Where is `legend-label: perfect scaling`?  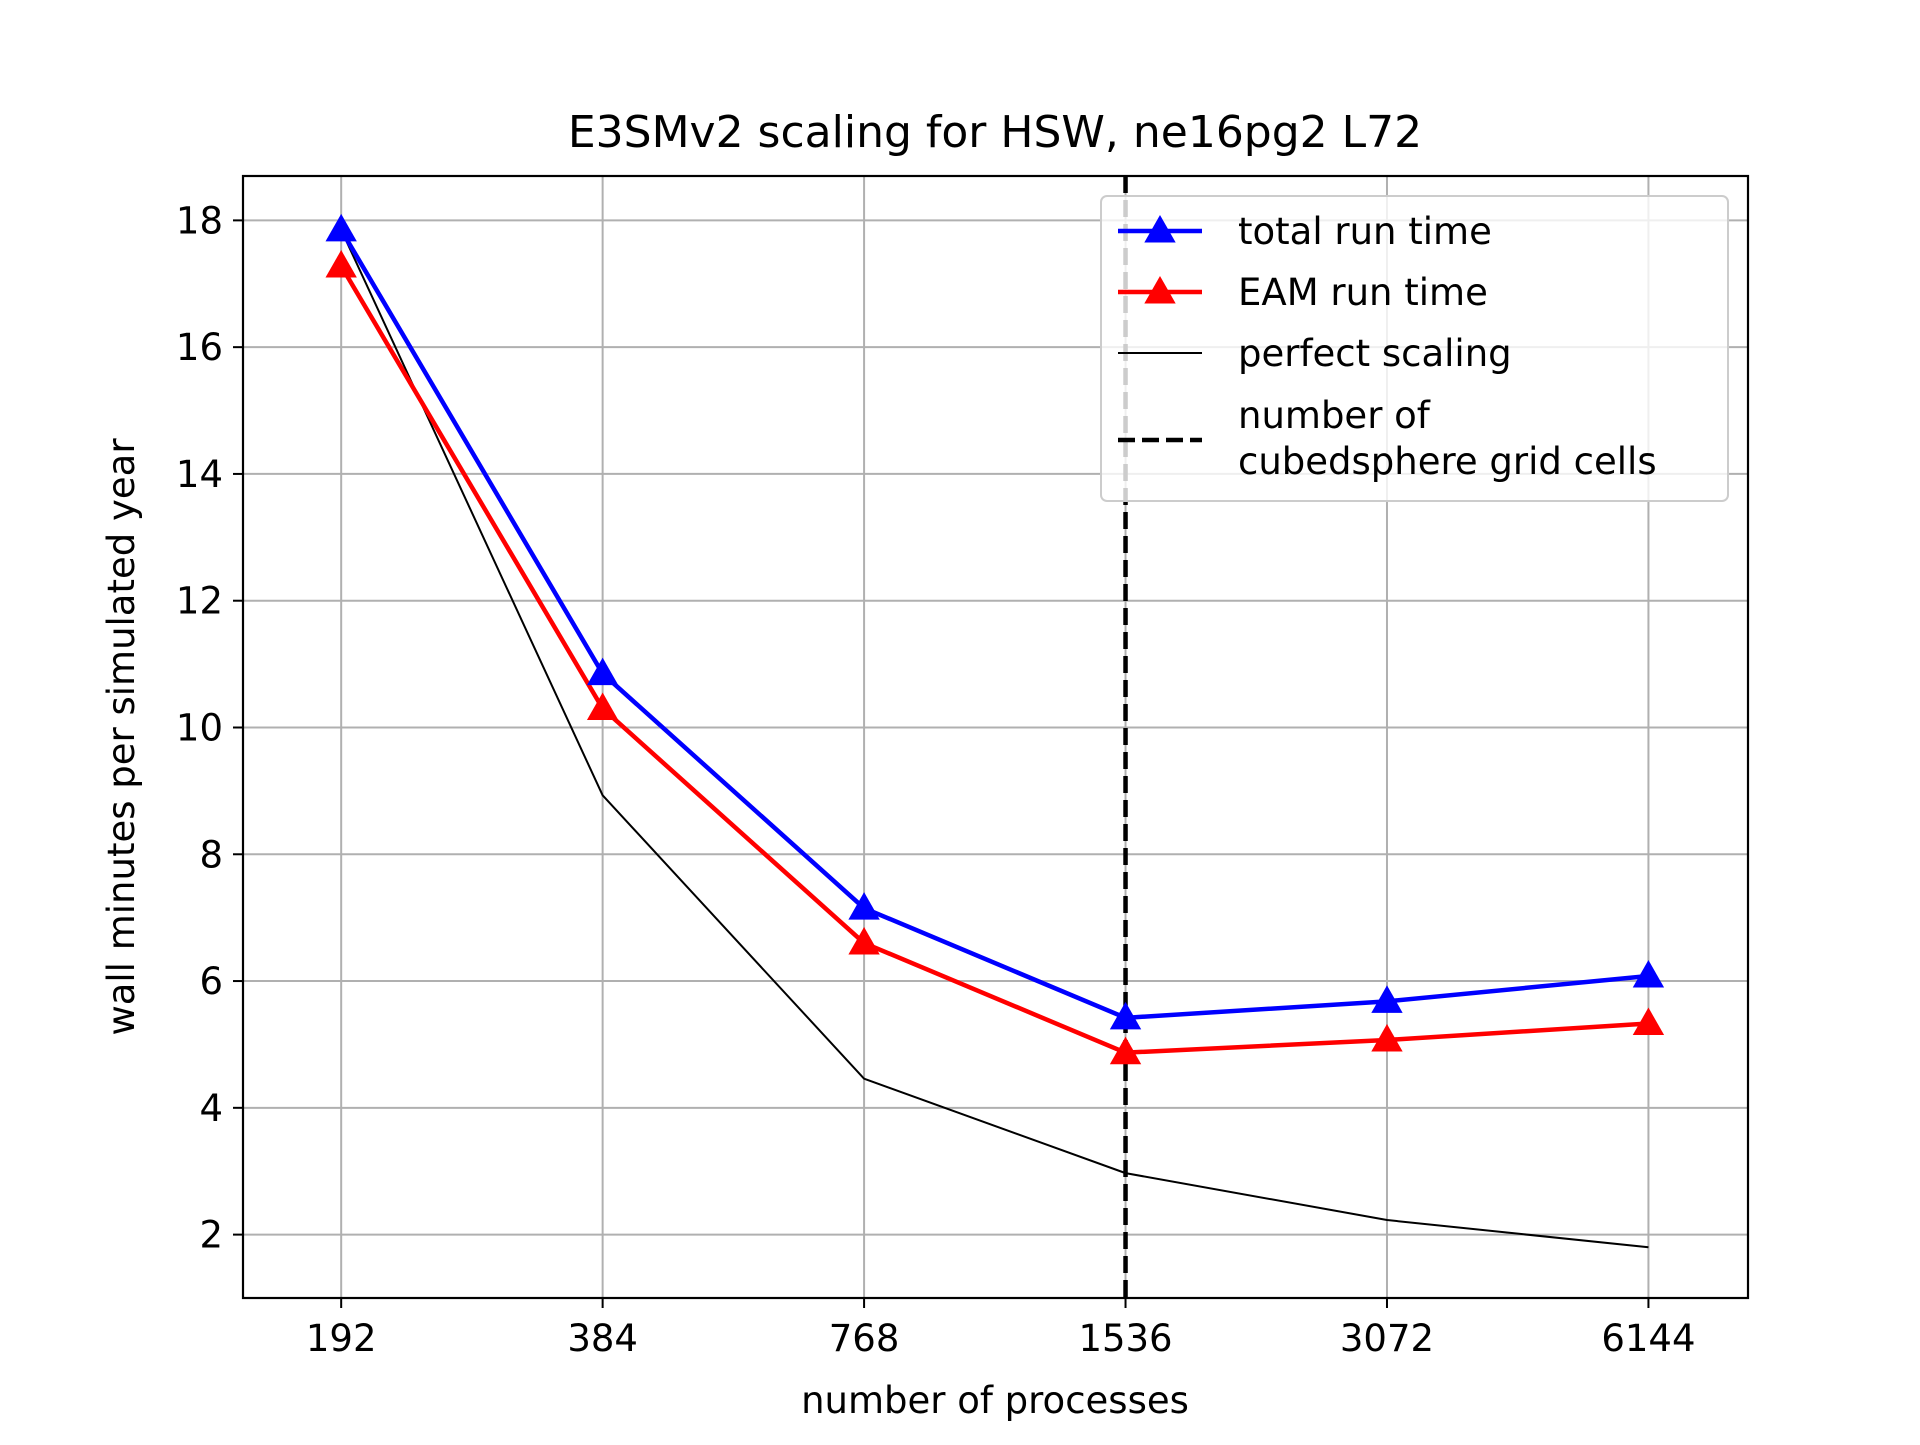 legend-label: perfect scaling is located at coordinates (1375, 353).